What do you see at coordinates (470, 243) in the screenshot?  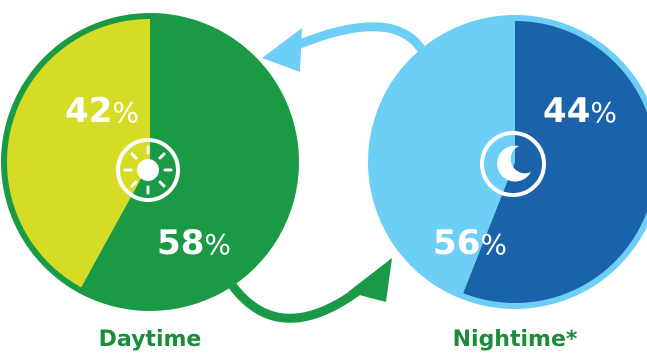 I see `nighttime-slice-2-label: 56%` at bounding box center [470, 243].